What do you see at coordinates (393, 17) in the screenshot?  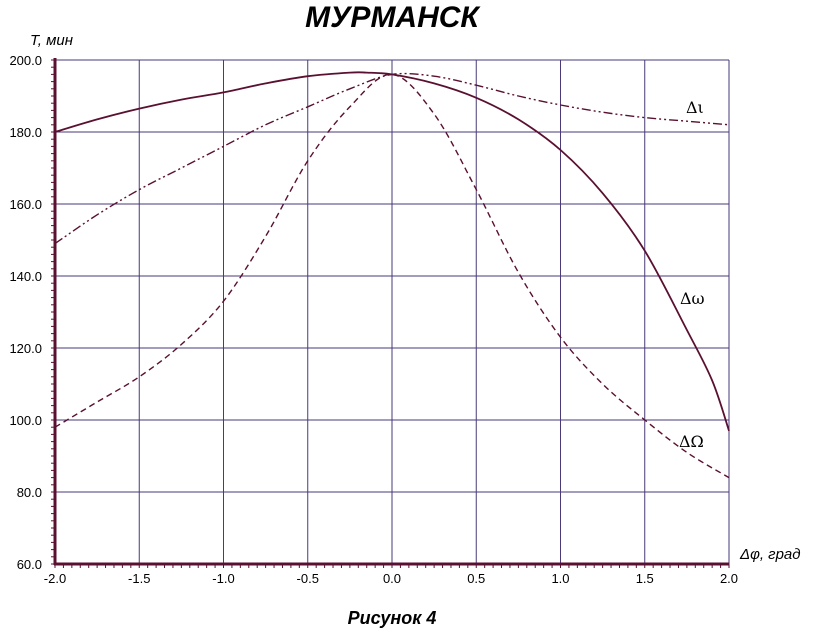 I see `chart-title: МУРМАНСК` at bounding box center [393, 17].